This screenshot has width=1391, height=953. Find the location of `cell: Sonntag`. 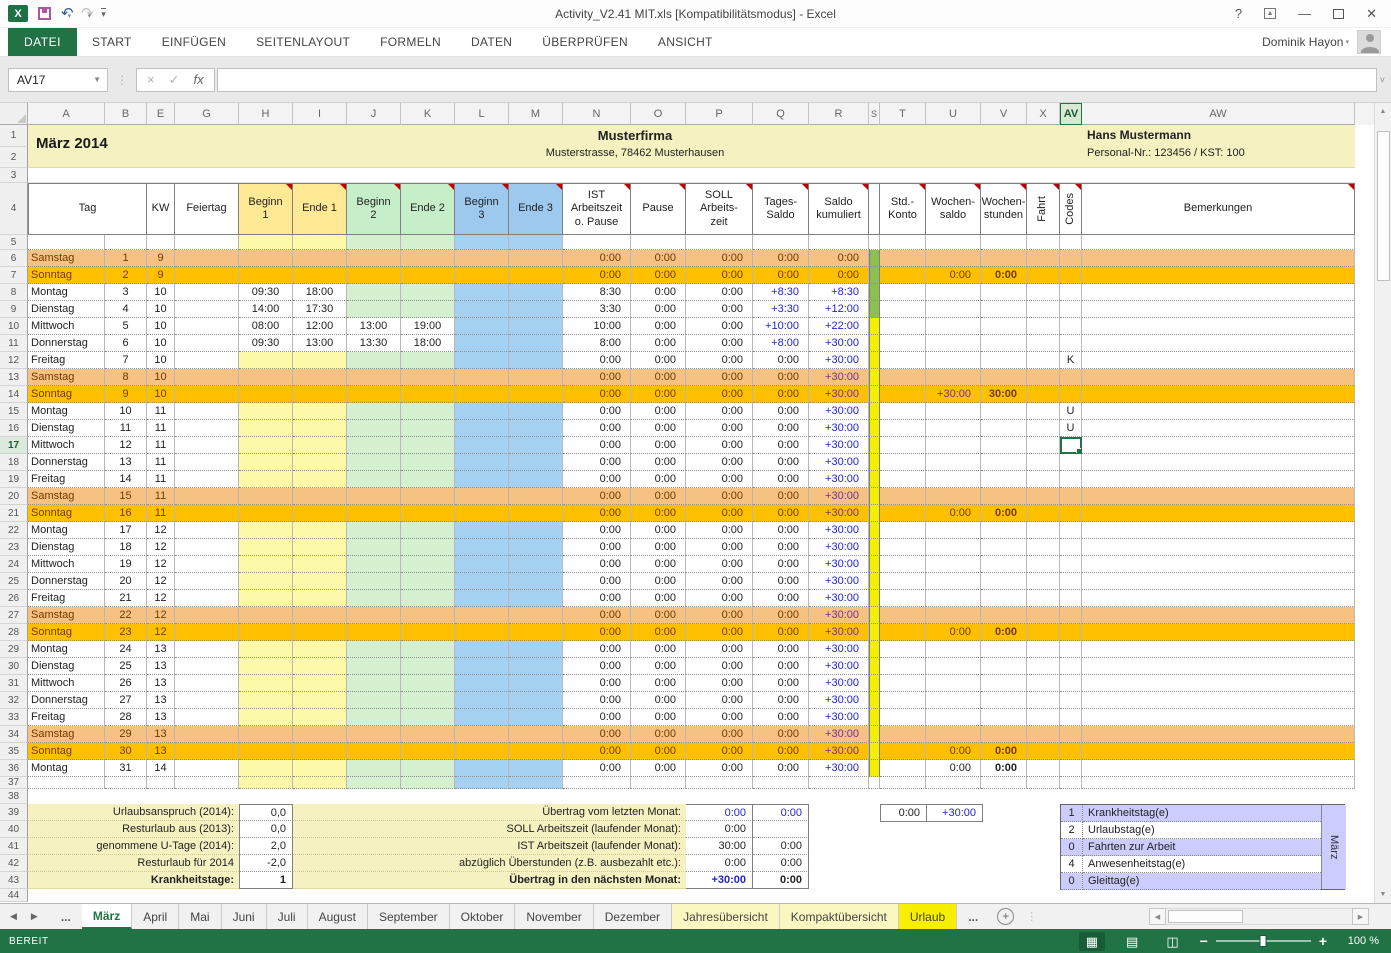

cell: Sonntag is located at coordinates (66, 513).